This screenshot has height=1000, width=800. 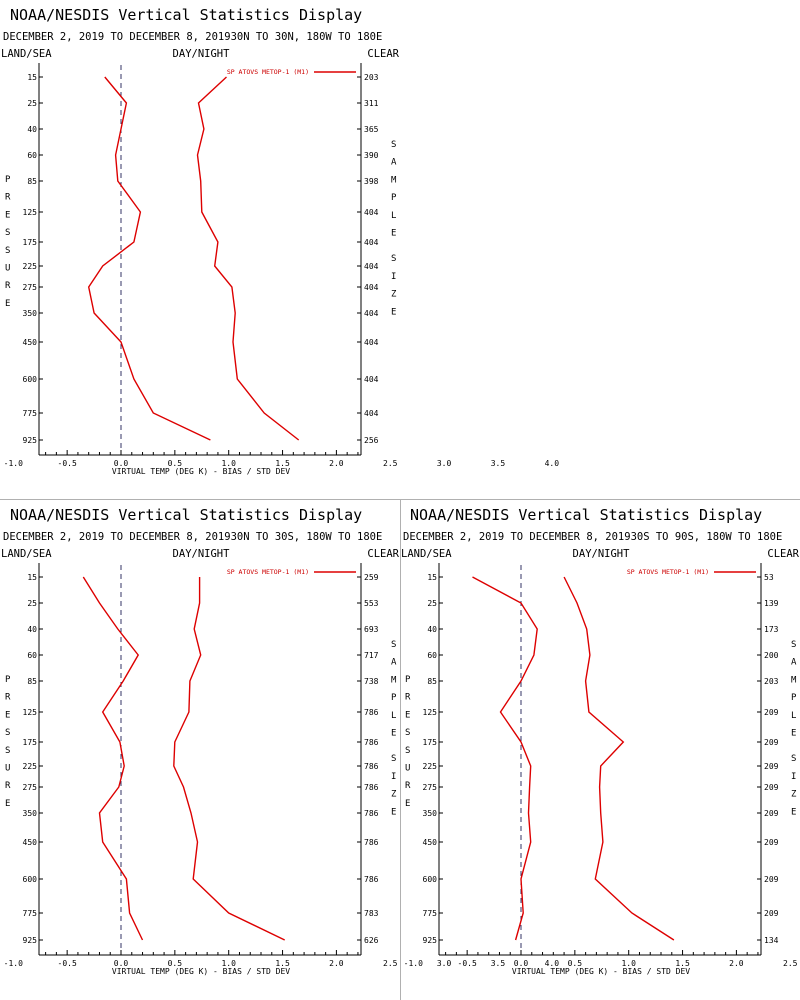 What do you see at coordinates (771, 940) in the screenshot?
I see `sample-size-label: 134` at bounding box center [771, 940].